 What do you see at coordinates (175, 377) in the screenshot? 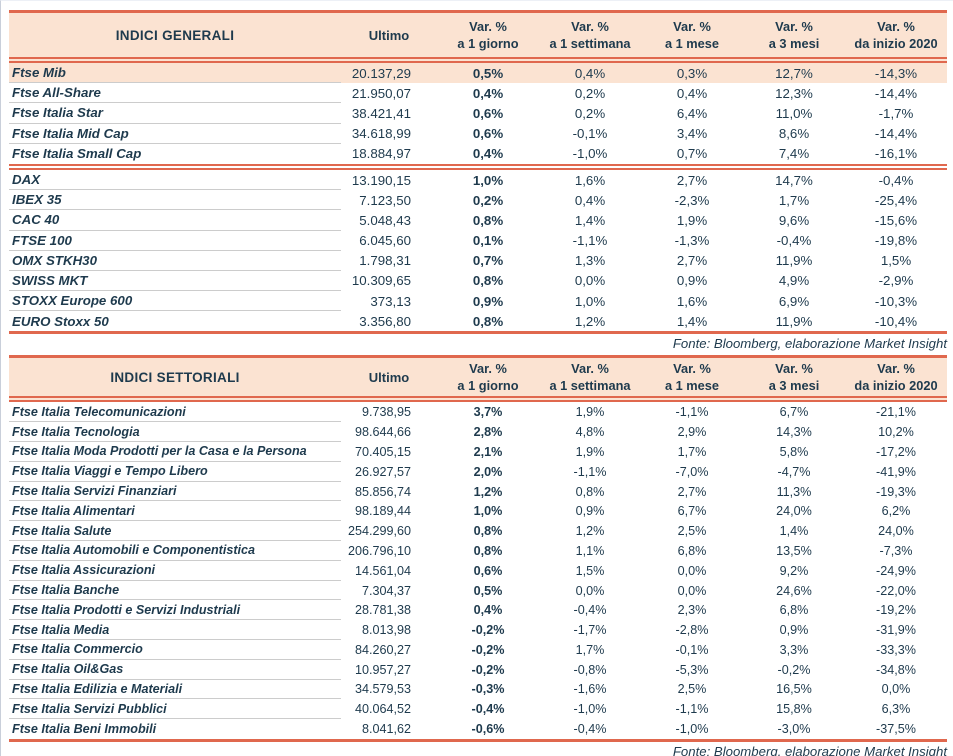
I see `table-title: INDICI SETTORIALI` at bounding box center [175, 377].